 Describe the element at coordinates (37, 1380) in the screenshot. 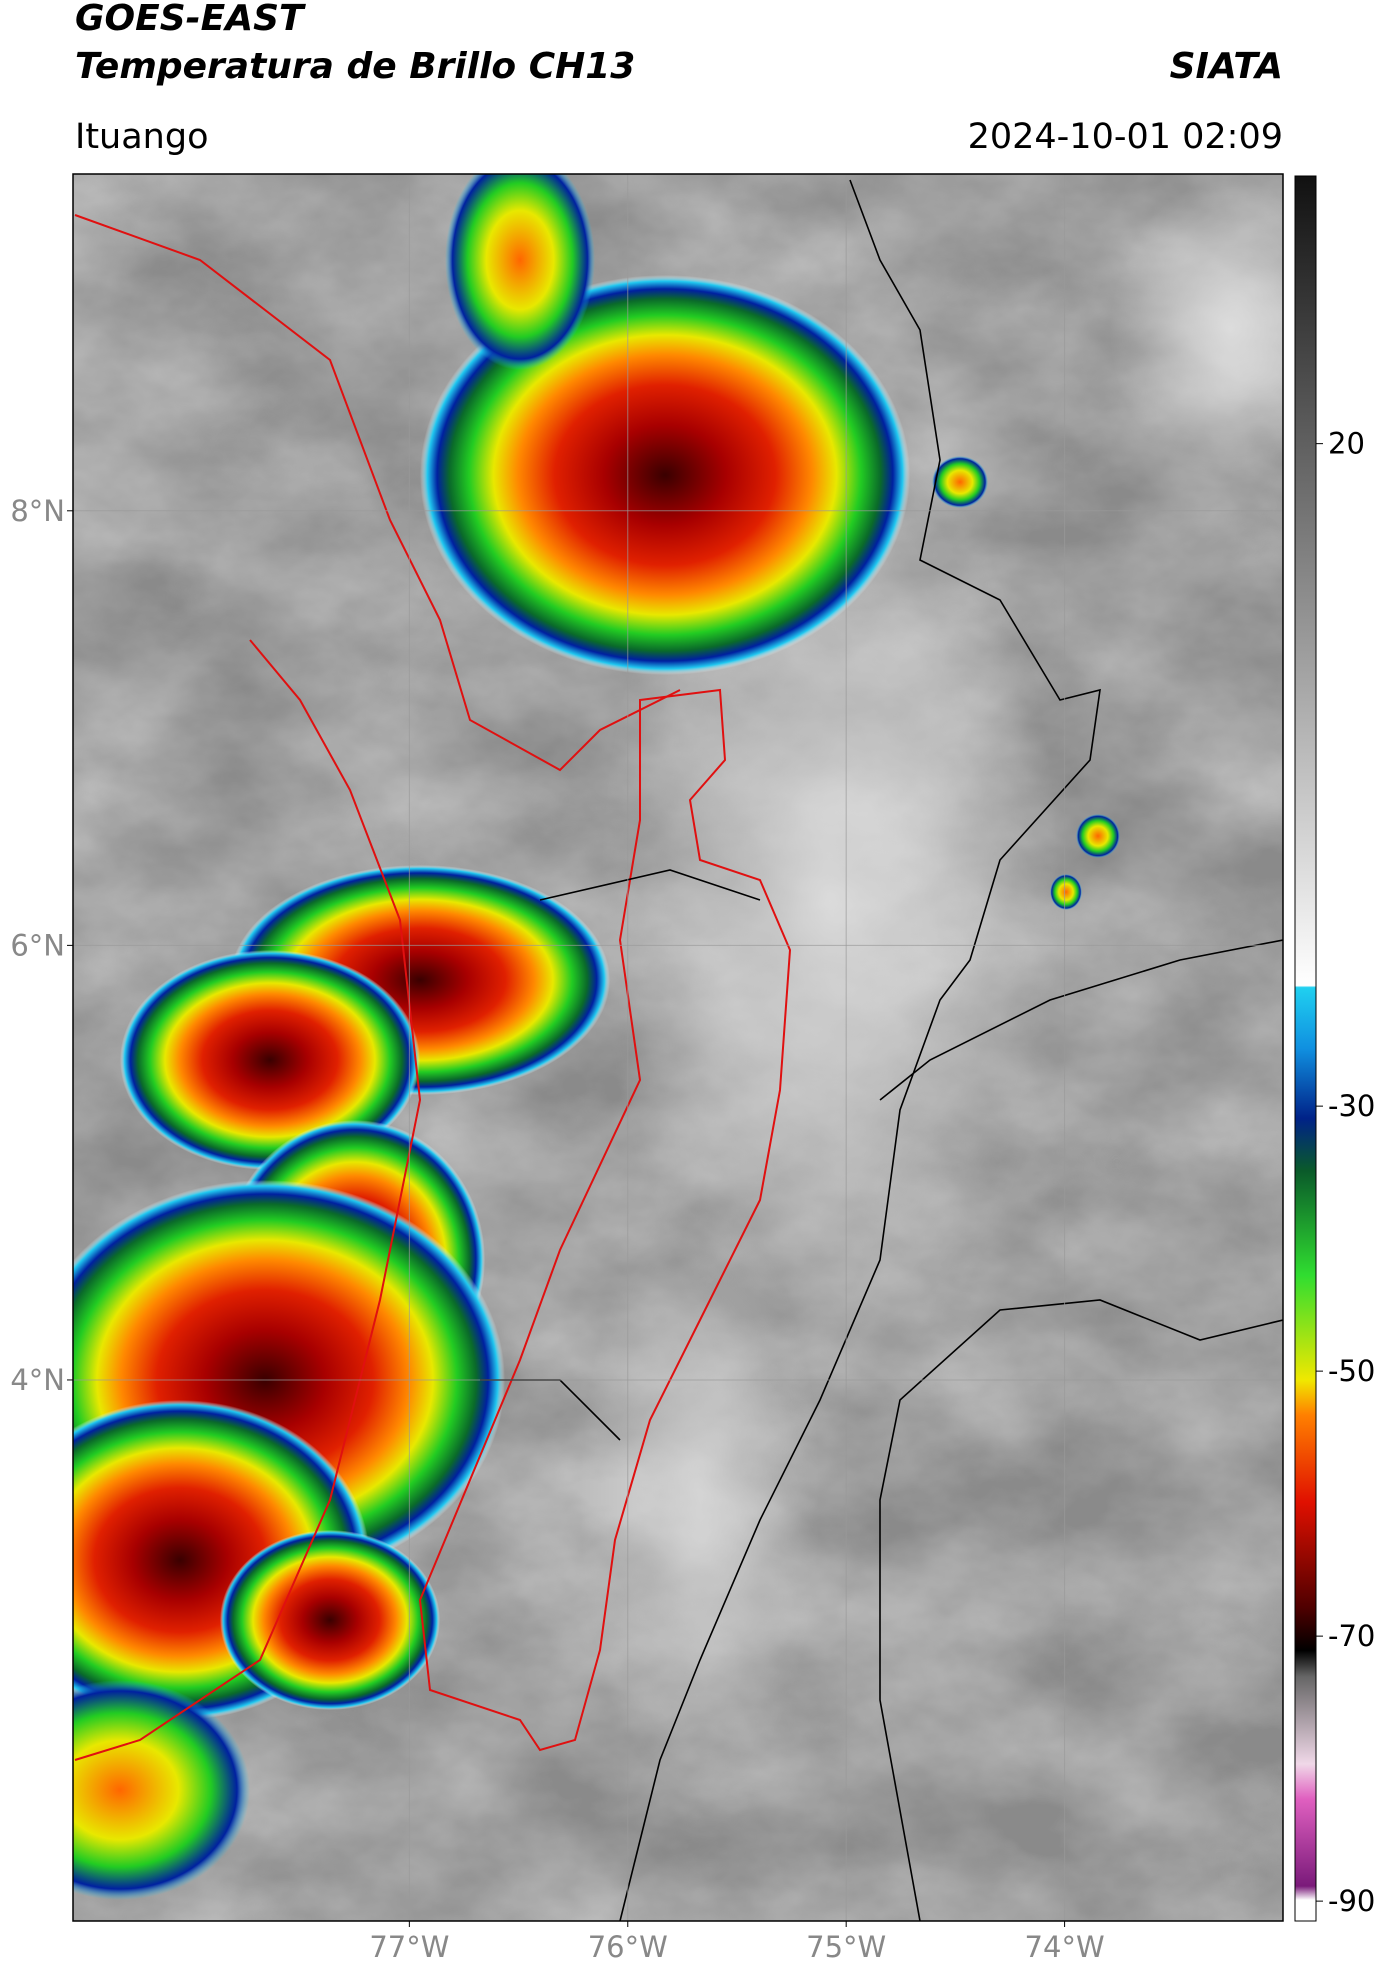

I see `lat-tick-label: 4°N` at that location.